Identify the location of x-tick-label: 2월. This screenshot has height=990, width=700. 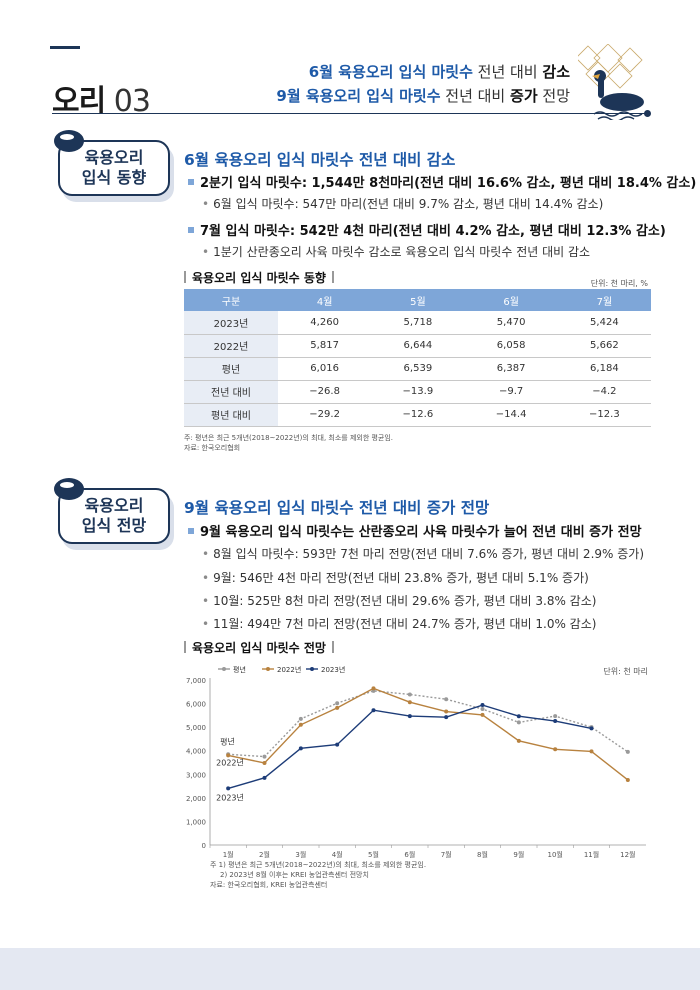
(264, 854).